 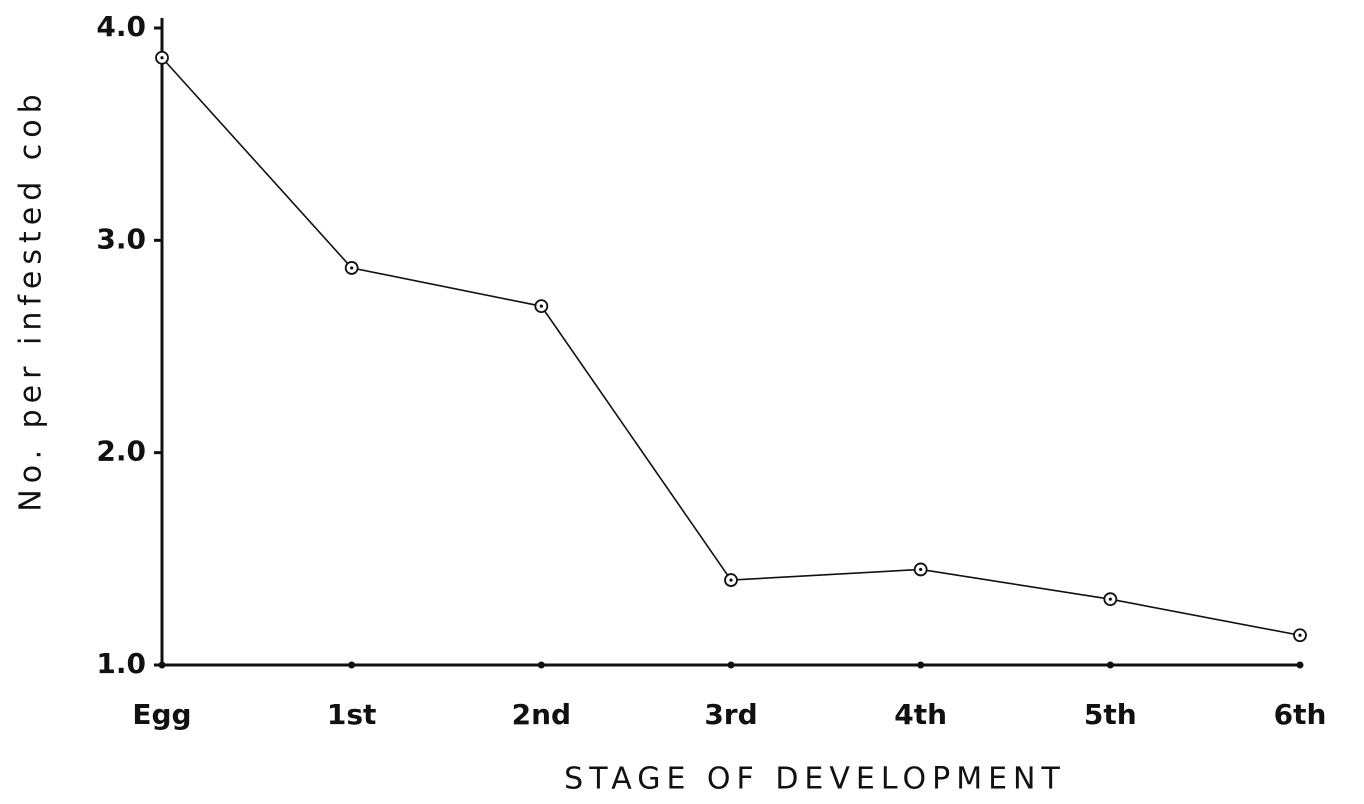 I want to click on y-tick-label: 3.0, so click(x=121, y=238).